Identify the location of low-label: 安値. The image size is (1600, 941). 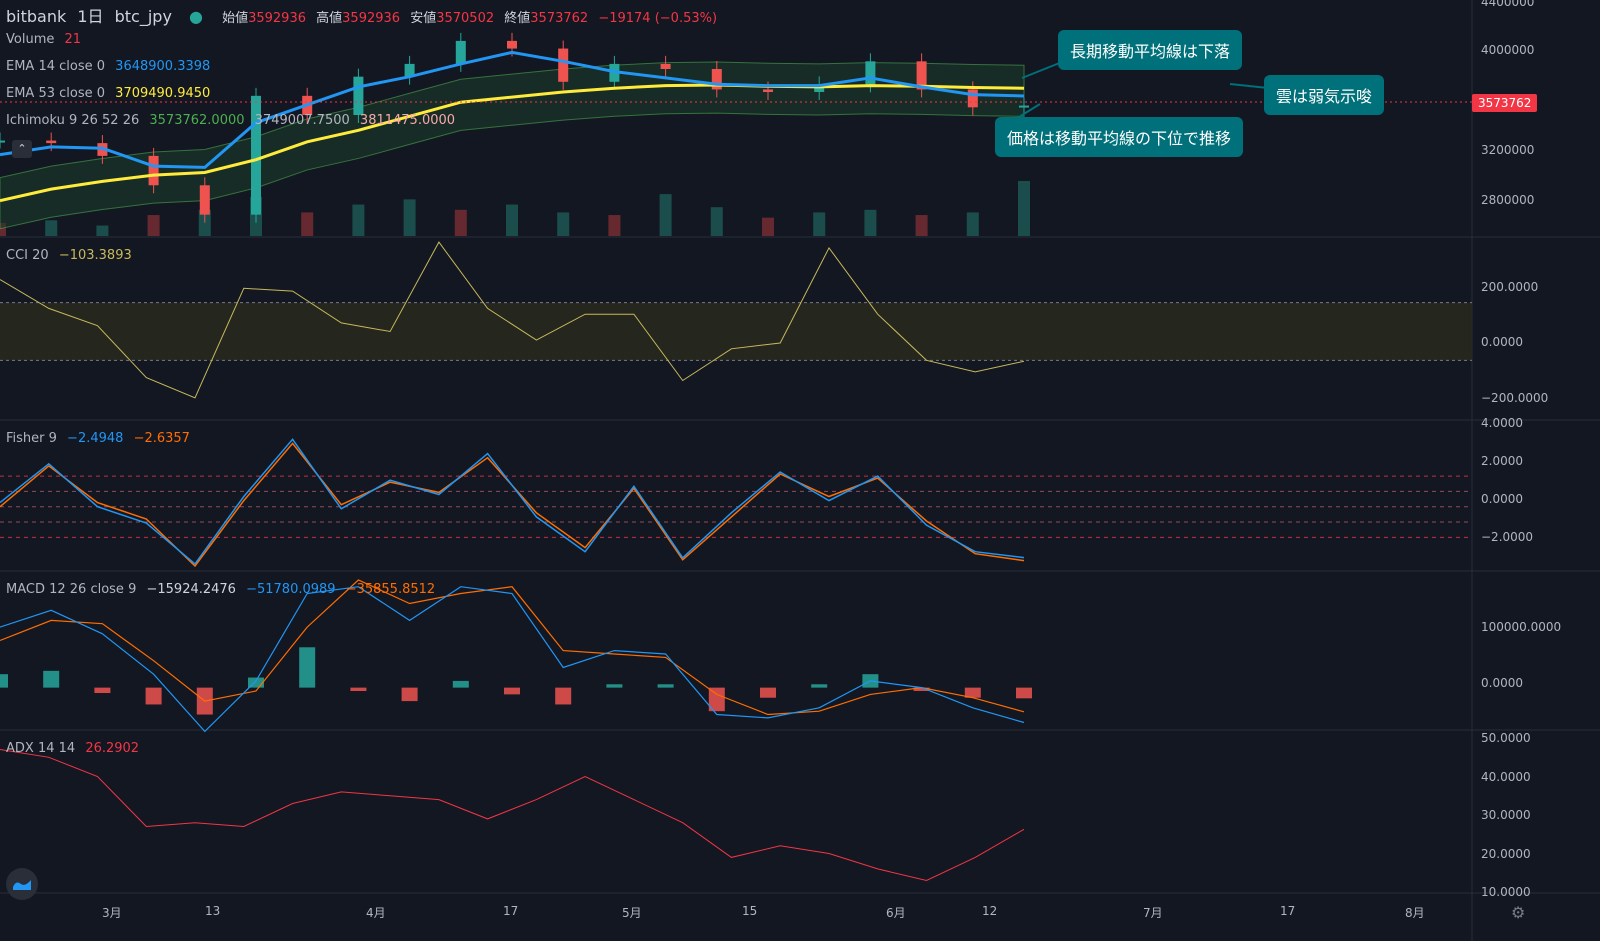
(423, 18).